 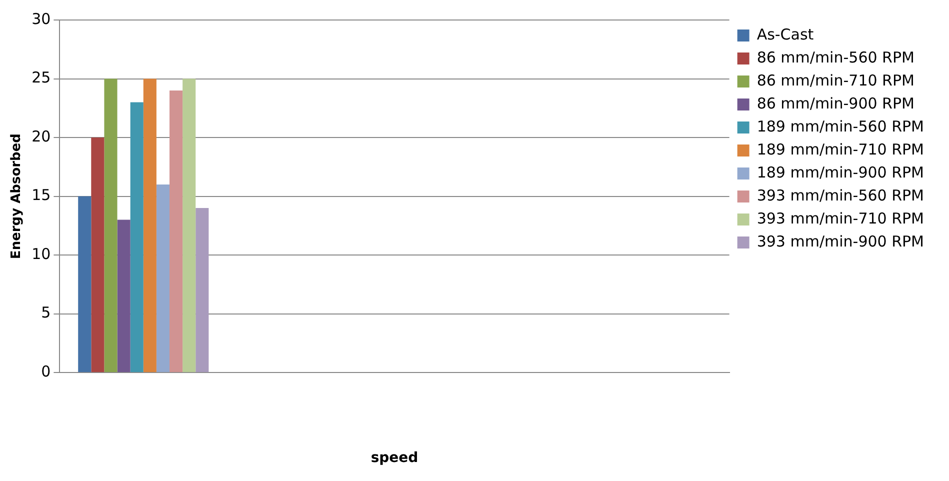 What do you see at coordinates (840, 195) in the screenshot?
I see `legend-label: 393 mm/min-560 RPM` at bounding box center [840, 195].